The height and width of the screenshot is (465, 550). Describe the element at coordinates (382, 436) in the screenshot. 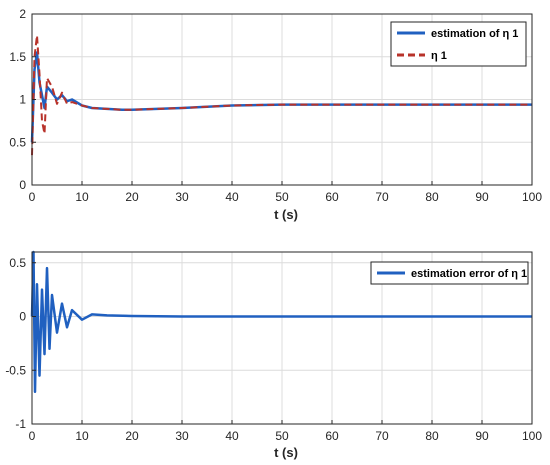

I see `bottom-x-tick-label: 70` at that location.